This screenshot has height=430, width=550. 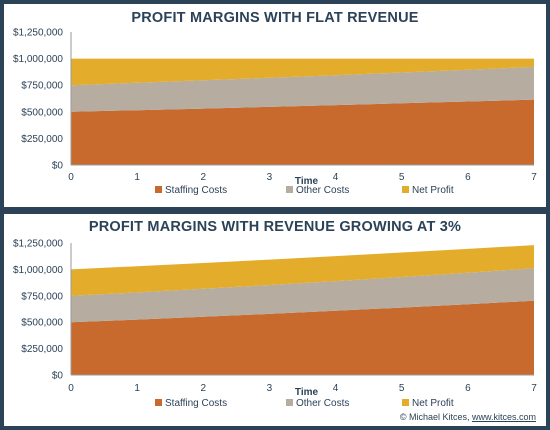 I want to click on credit-text: © Michael Kitces,, so click(x=435, y=417).